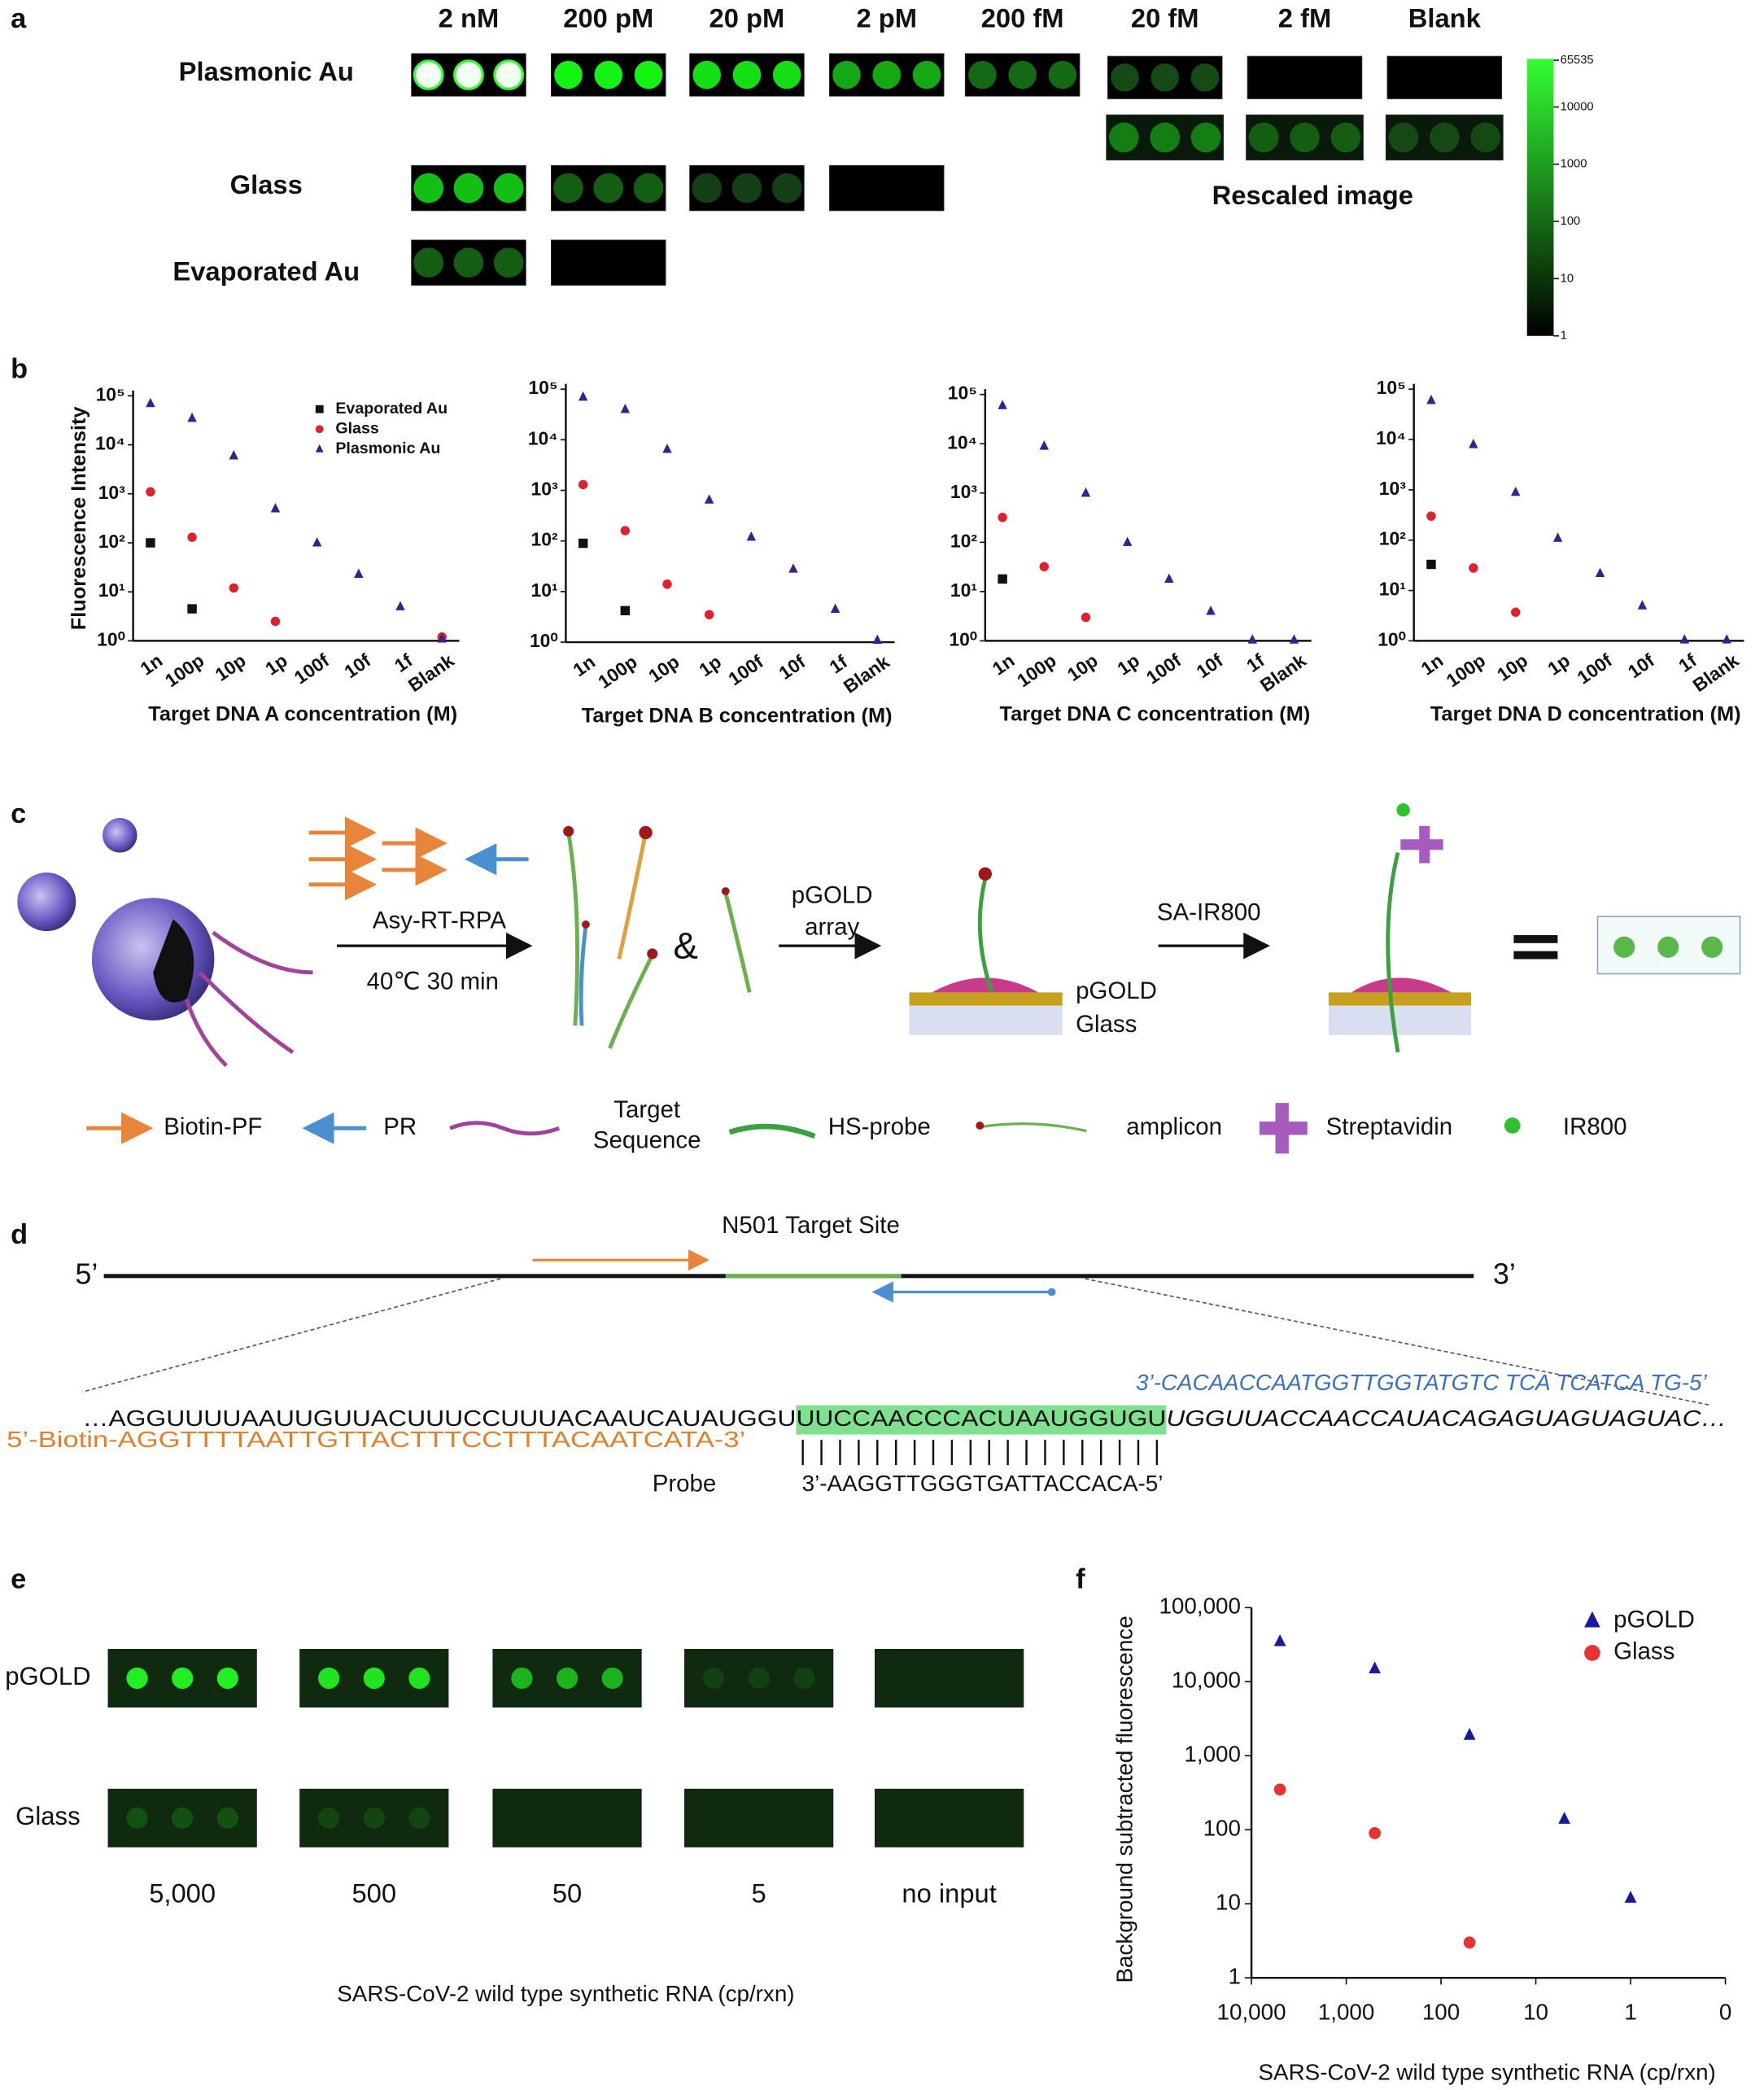  I want to click on legend-label: HS-probe, so click(879, 1126).